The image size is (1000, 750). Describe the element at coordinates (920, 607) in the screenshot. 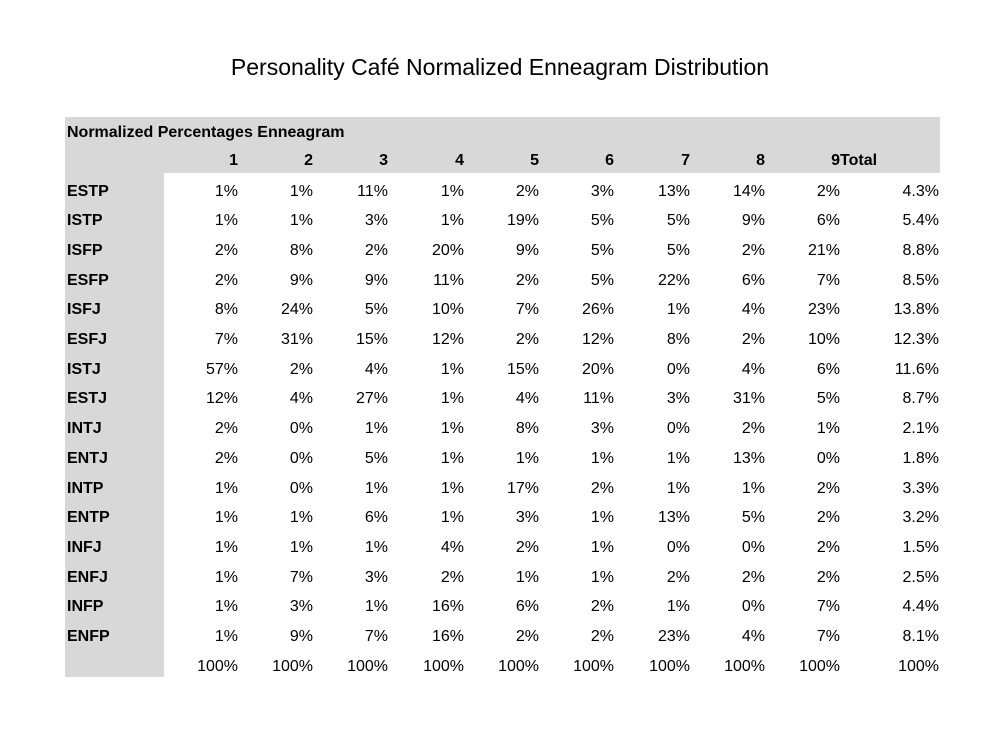

I see `total-cell: 4.4%` at that location.